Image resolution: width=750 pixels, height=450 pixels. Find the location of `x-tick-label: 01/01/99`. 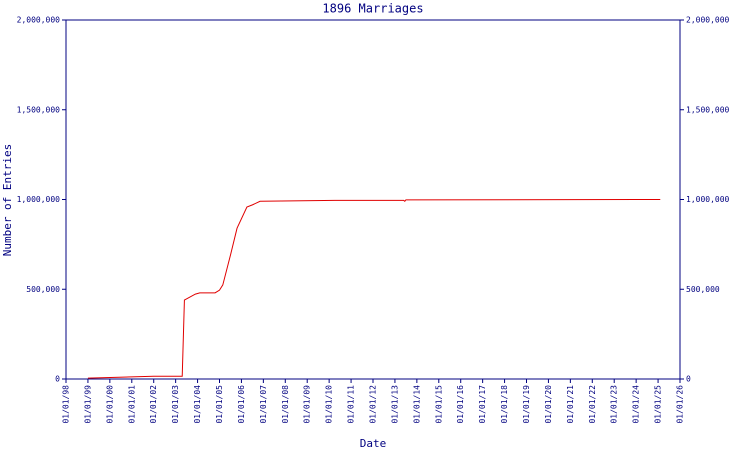

x-tick-label: 01/01/99 is located at coordinates (87, 404).